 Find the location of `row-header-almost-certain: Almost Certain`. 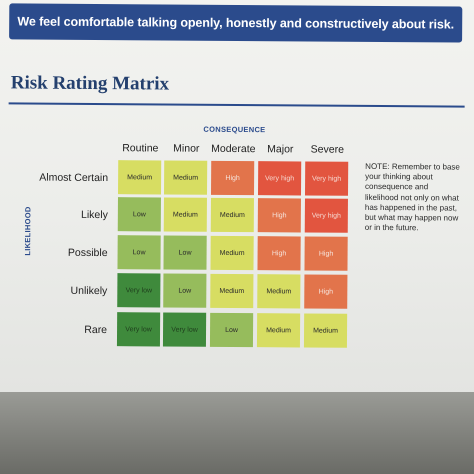

row-header-almost-certain: Almost Certain is located at coordinates (74, 178).